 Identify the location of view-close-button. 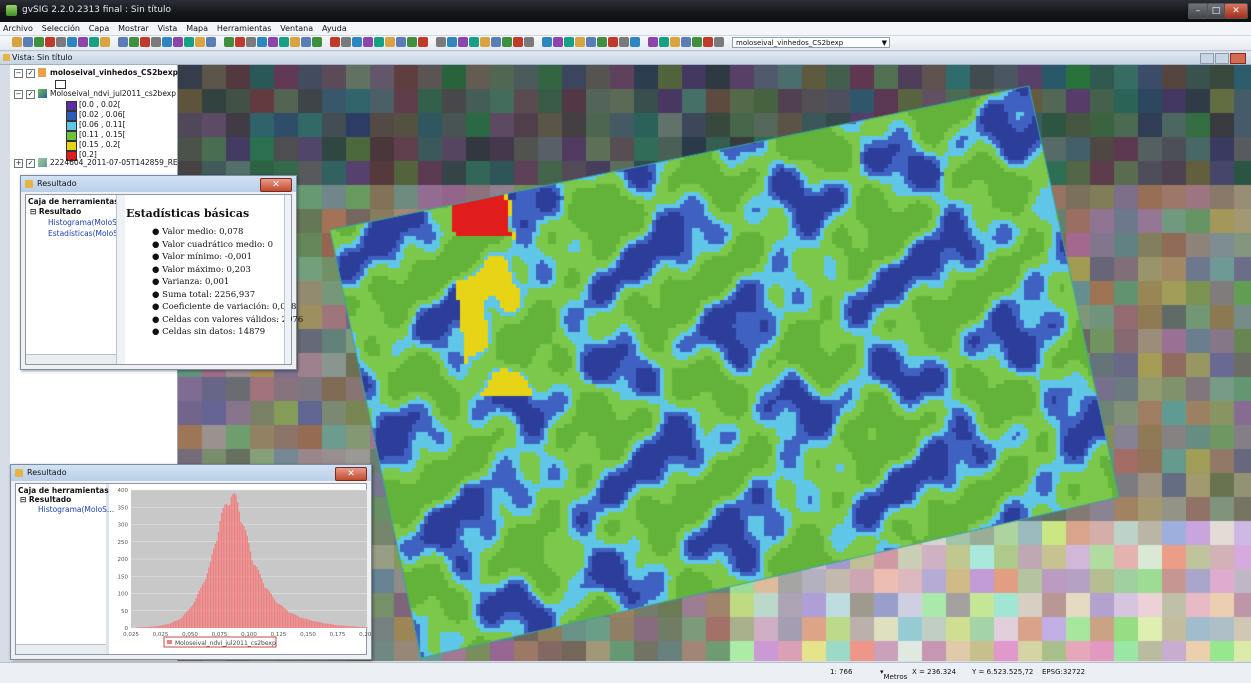
(1238, 58).